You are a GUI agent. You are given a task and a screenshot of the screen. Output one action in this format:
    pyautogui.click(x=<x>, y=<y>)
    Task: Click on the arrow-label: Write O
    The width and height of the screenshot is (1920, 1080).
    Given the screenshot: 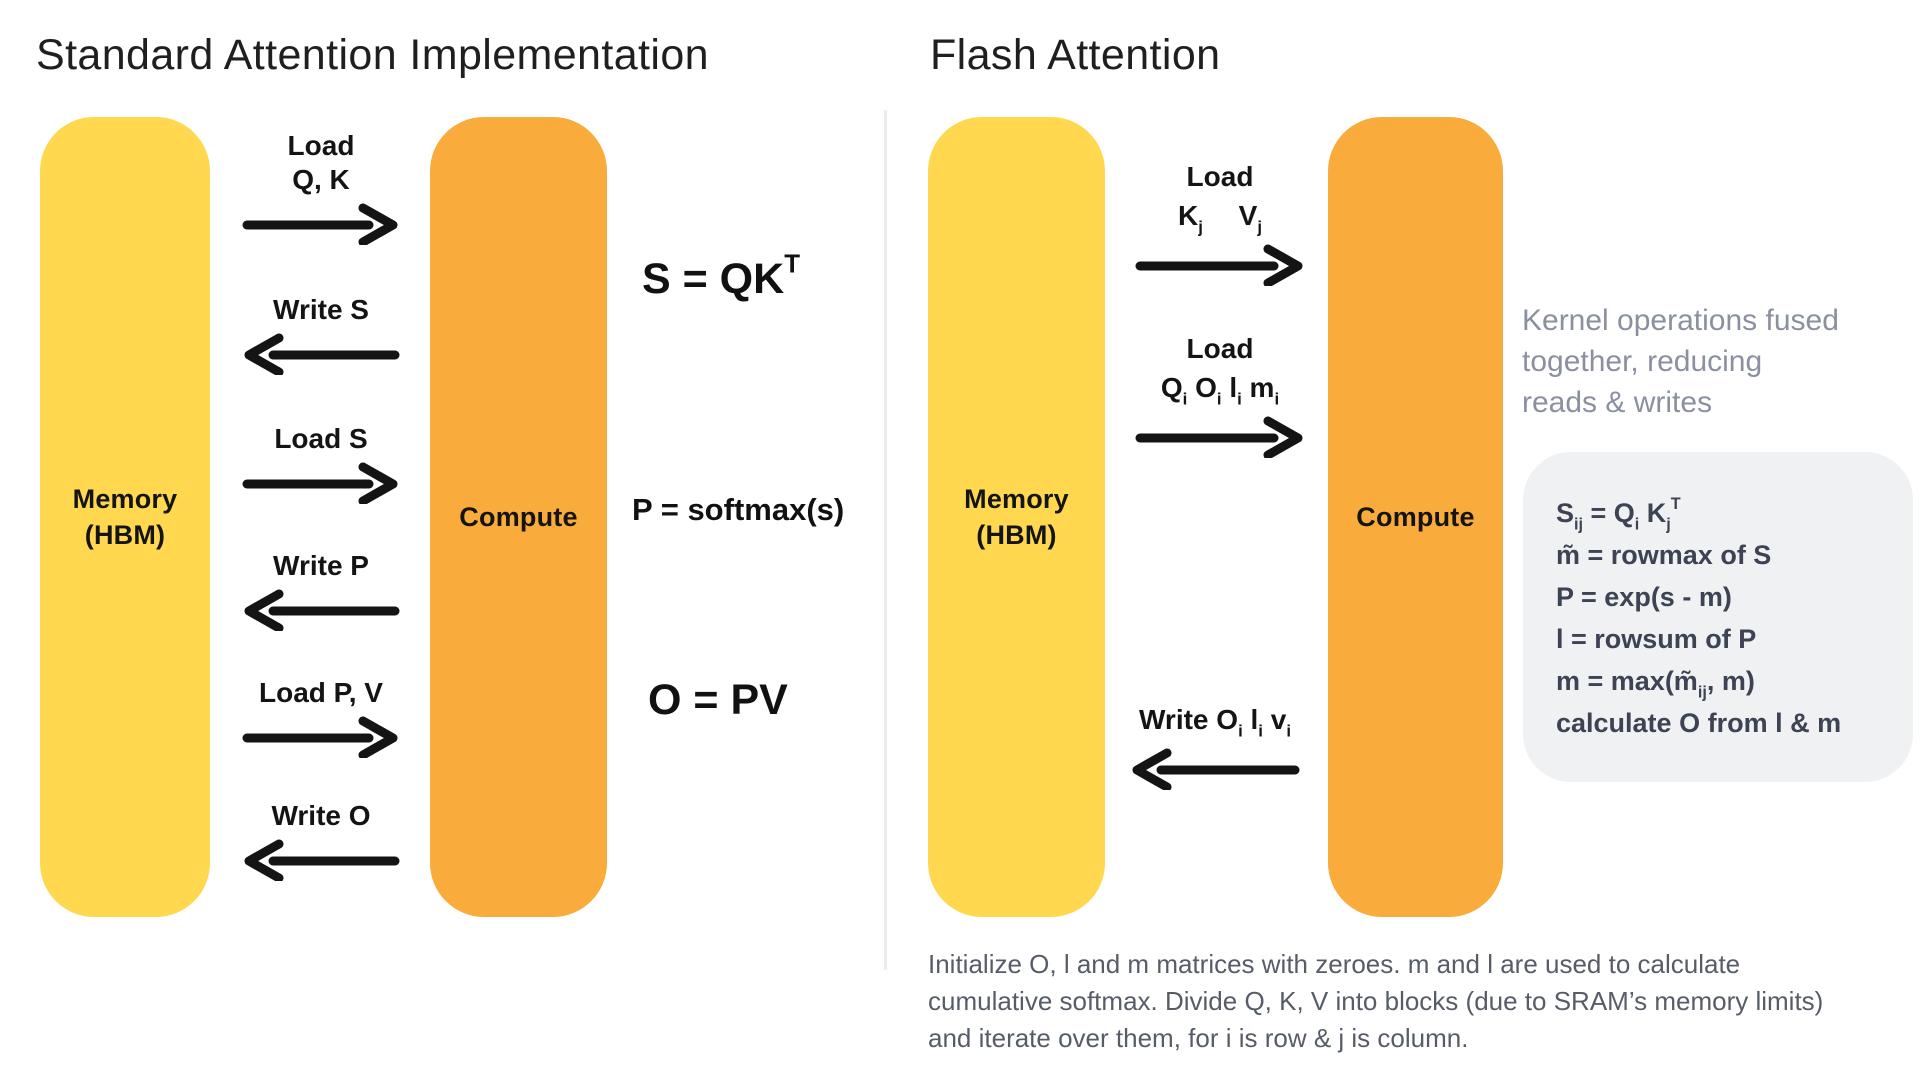 What is the action you would take?
    pyautogui.click(x=321, y=815)
    